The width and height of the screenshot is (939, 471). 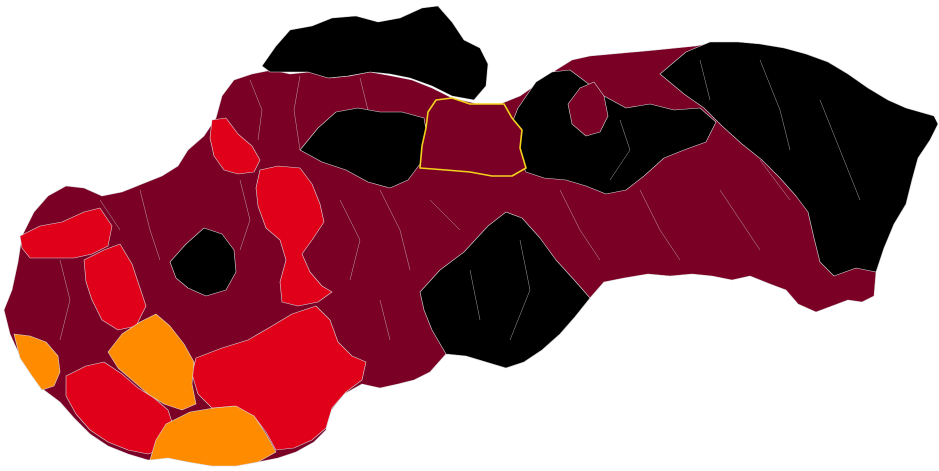 I want to click on region-southwest-orange, so click(x=37, y=362).